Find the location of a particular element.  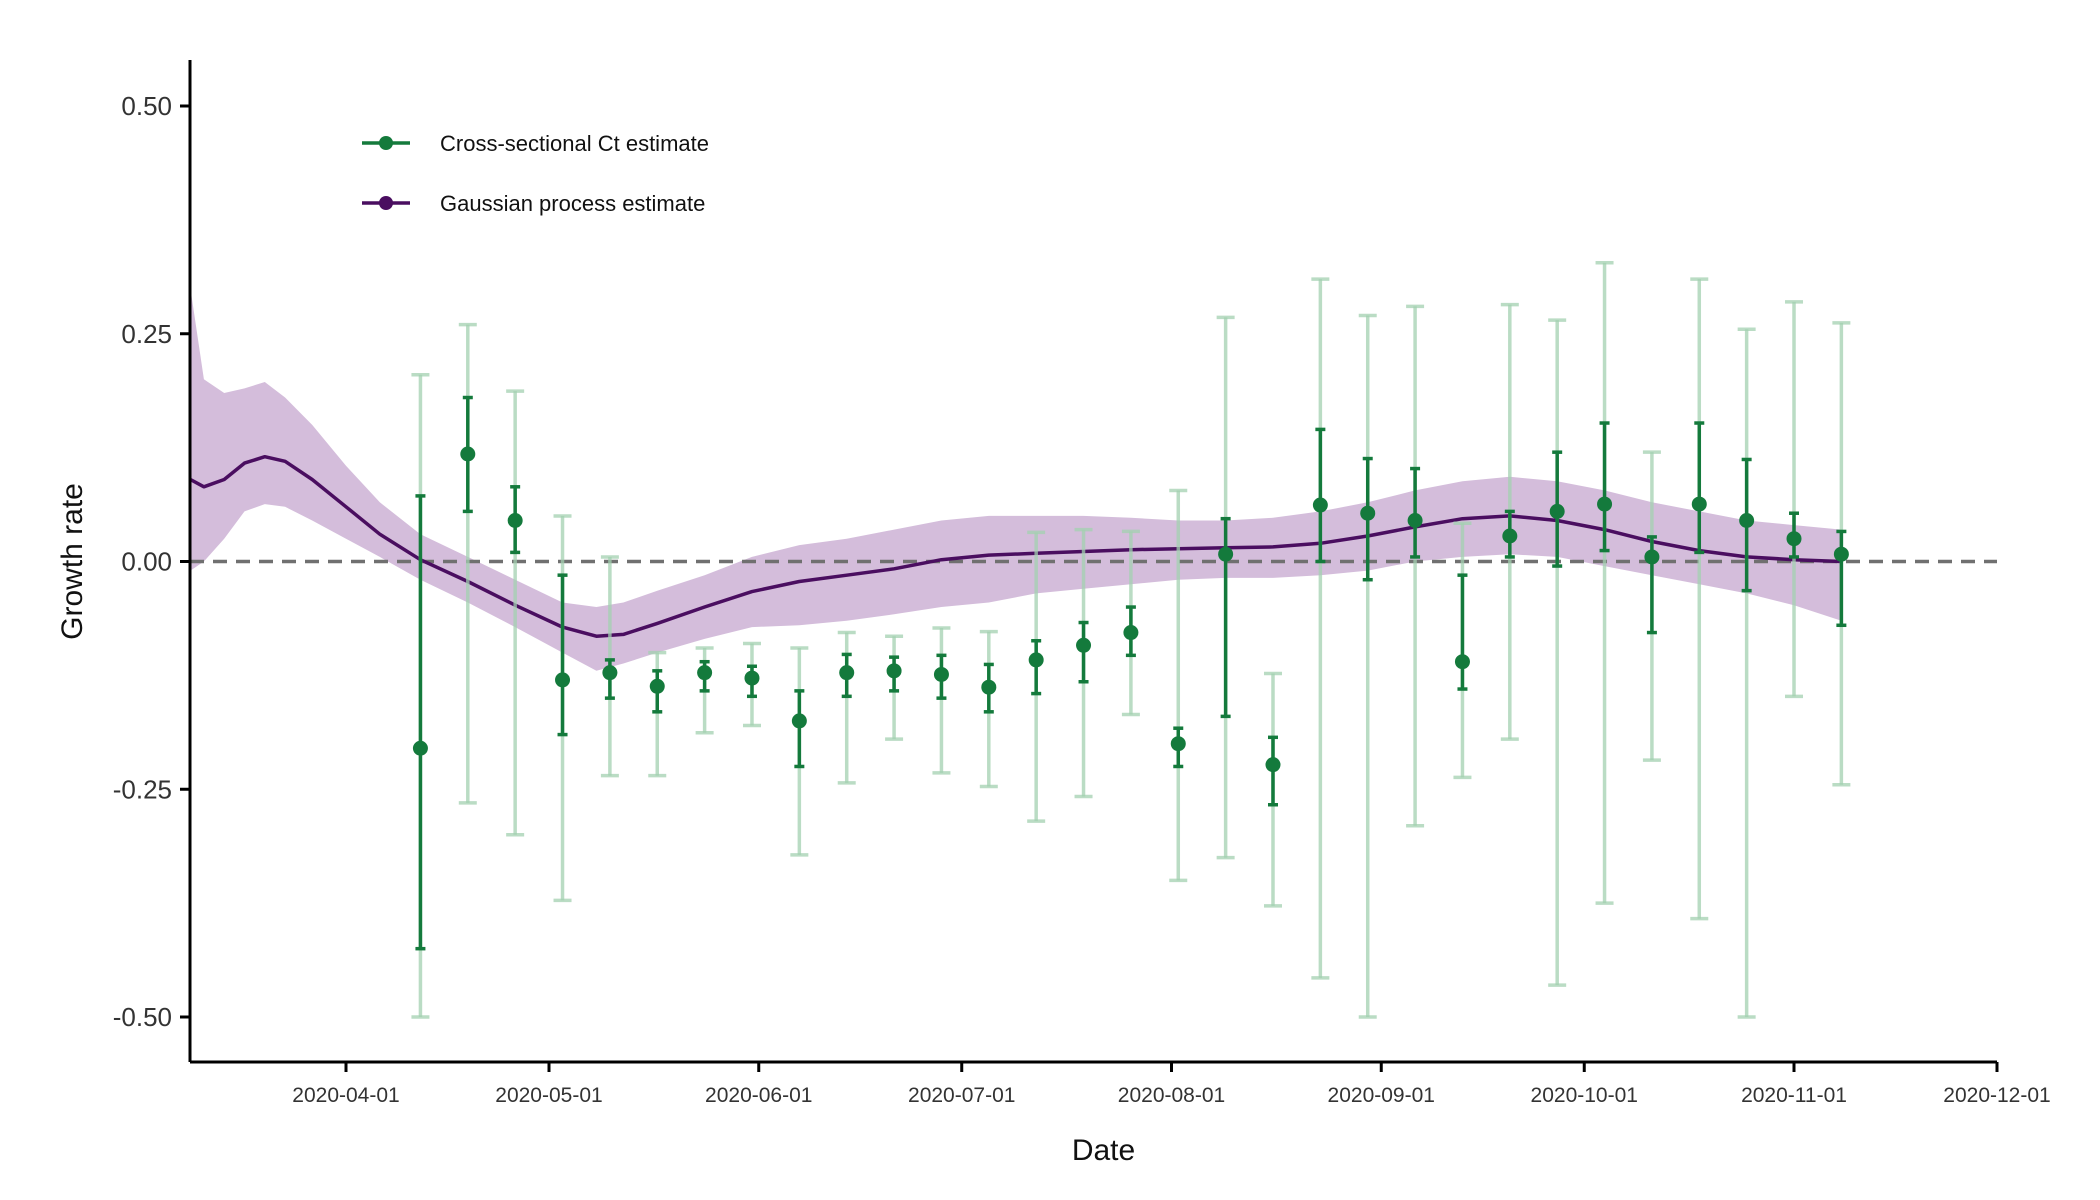

gp-estimate-line is located at coordinates (1015, 546).